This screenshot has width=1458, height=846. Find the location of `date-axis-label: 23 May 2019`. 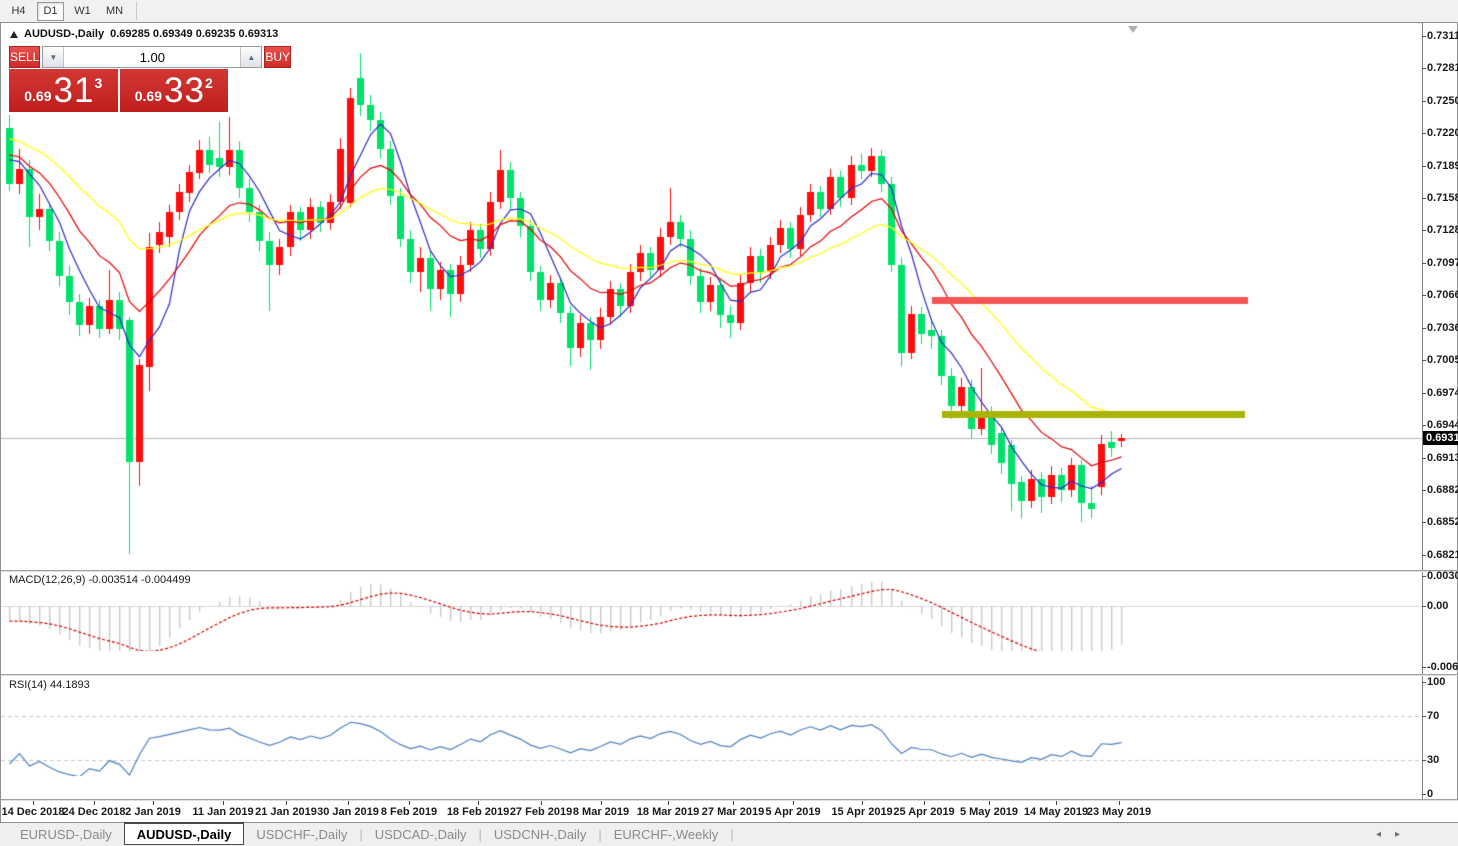

date-axis-label: 23 May 2019 is located at coordinates (1119, 812).